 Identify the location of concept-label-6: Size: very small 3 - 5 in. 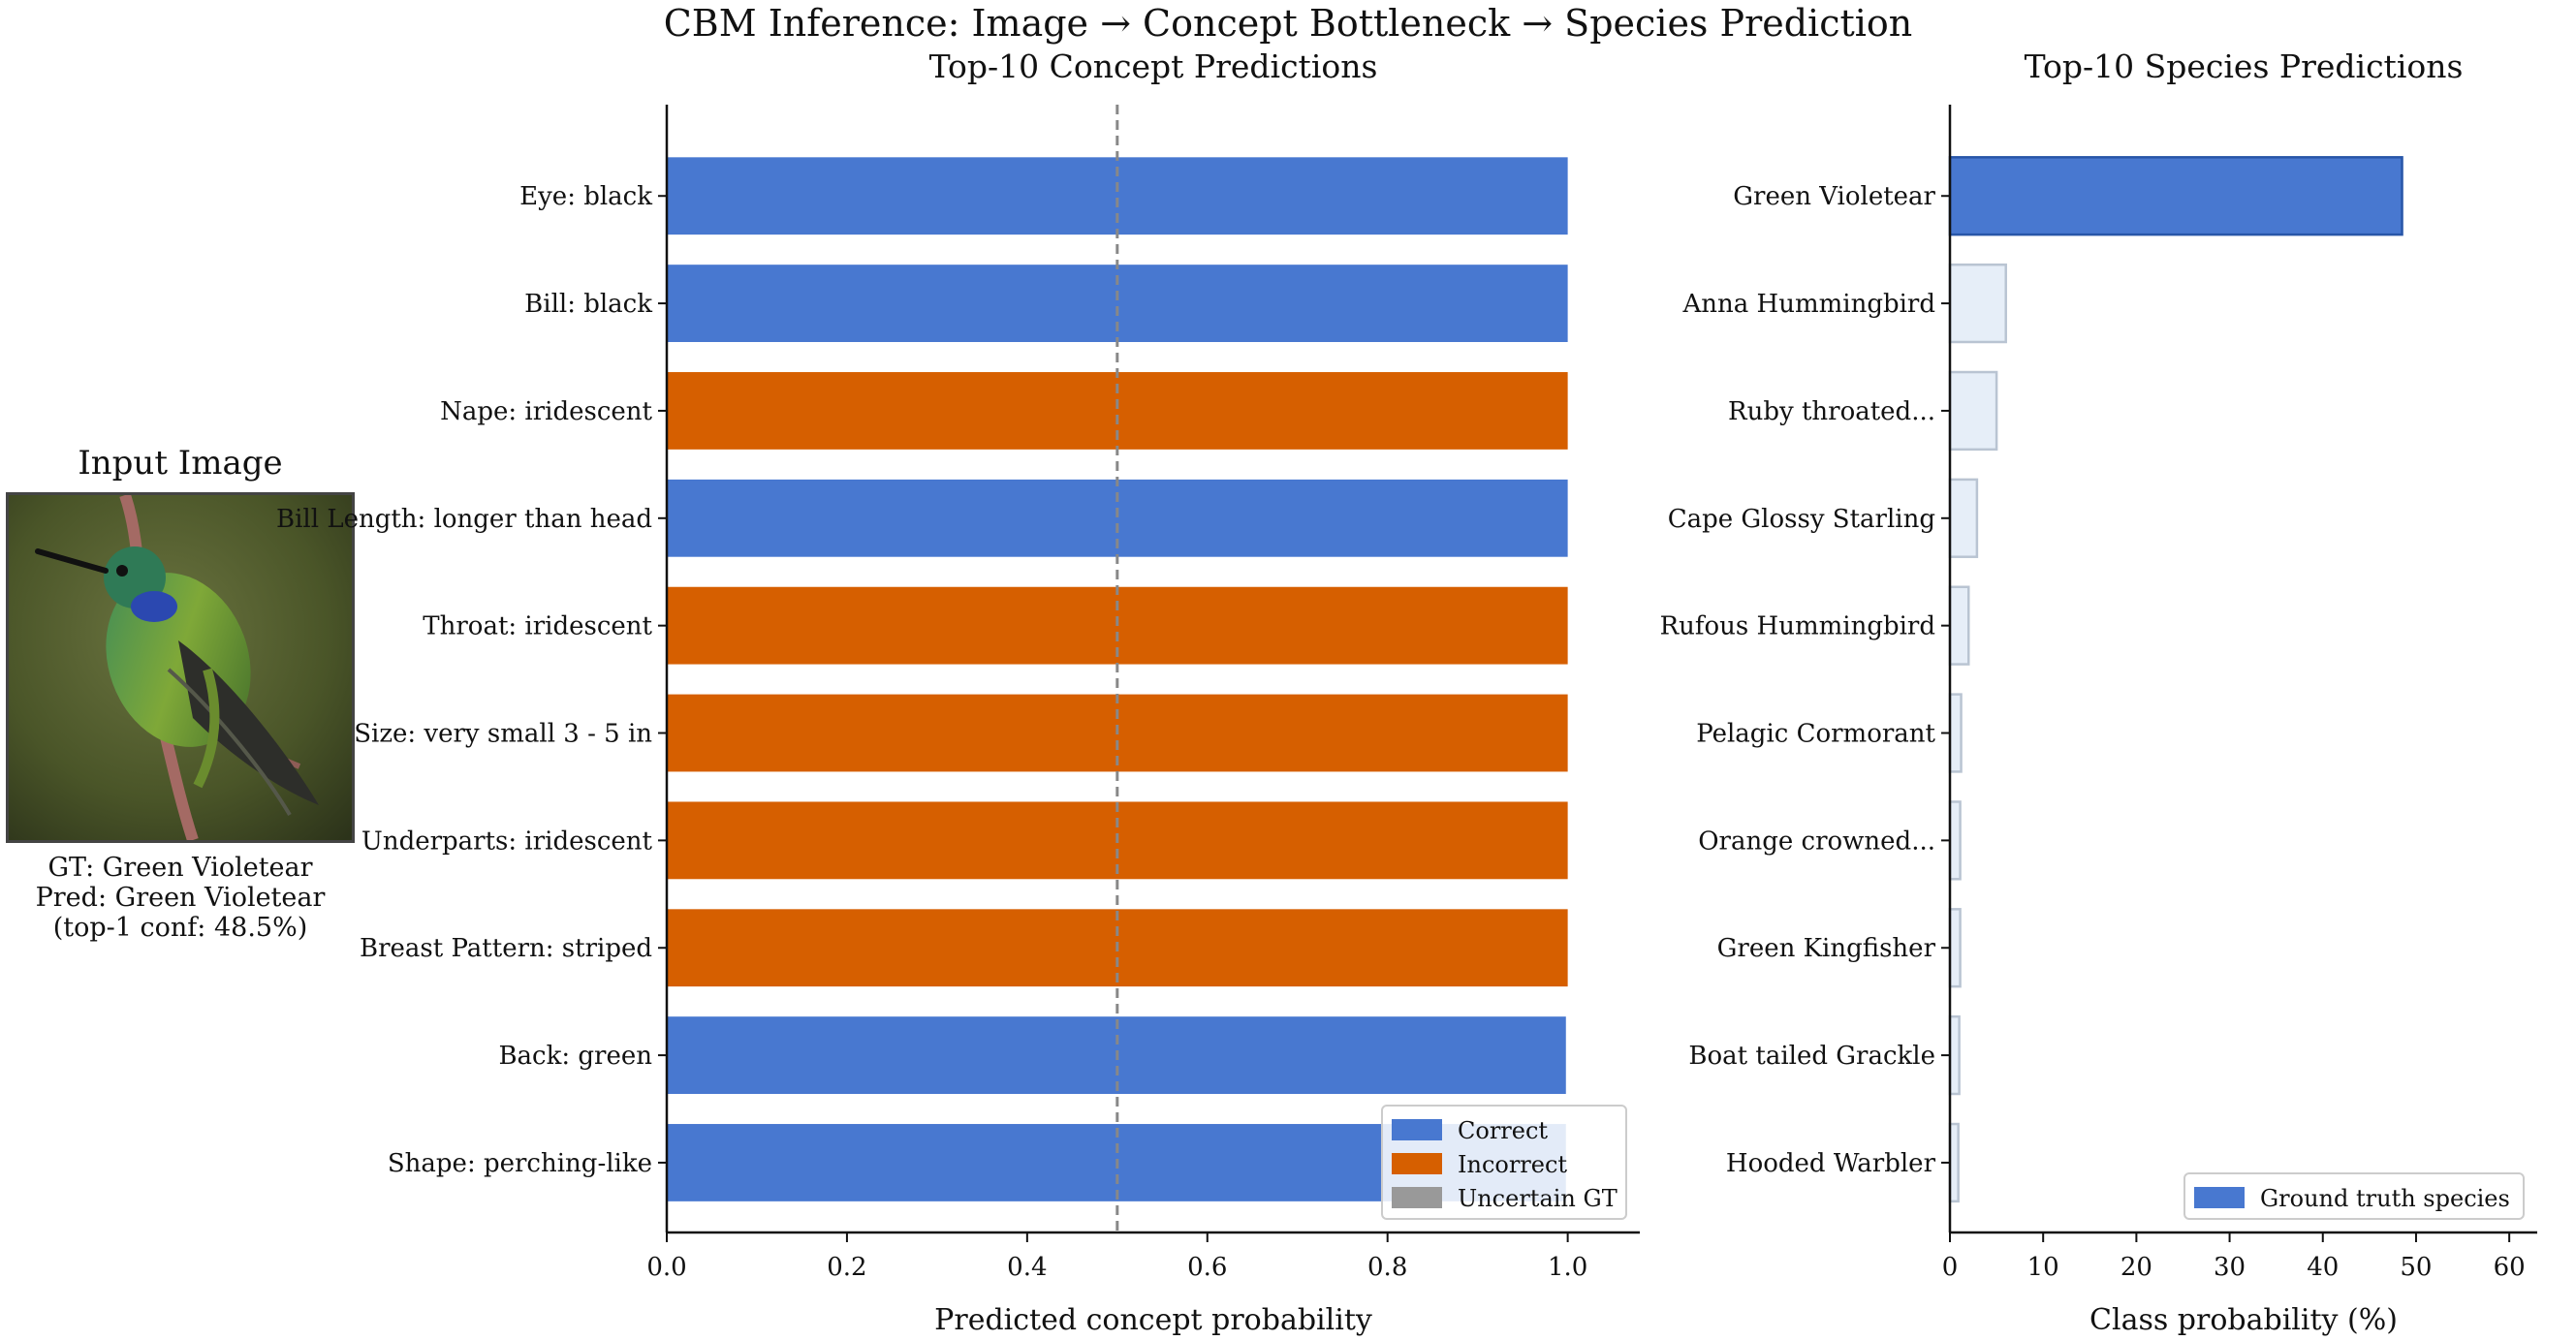
(503, 734).